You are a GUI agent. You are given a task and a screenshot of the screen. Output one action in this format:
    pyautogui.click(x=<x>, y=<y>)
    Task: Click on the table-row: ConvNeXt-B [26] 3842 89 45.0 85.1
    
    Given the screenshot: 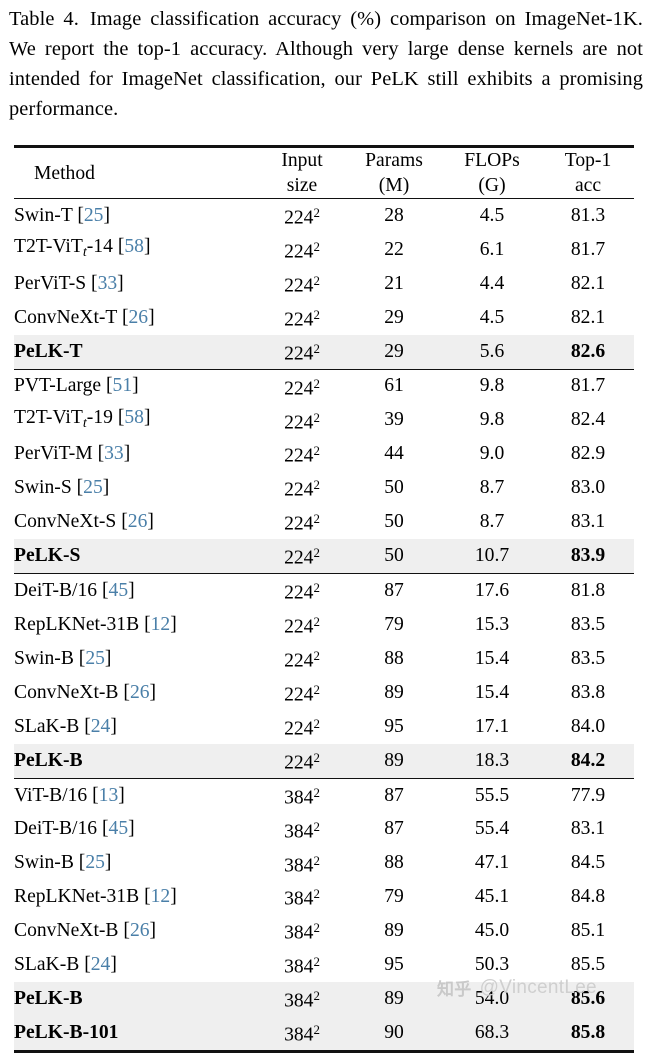 What is the action you would take?
    pyautogui.click(x=324, y=931)
    